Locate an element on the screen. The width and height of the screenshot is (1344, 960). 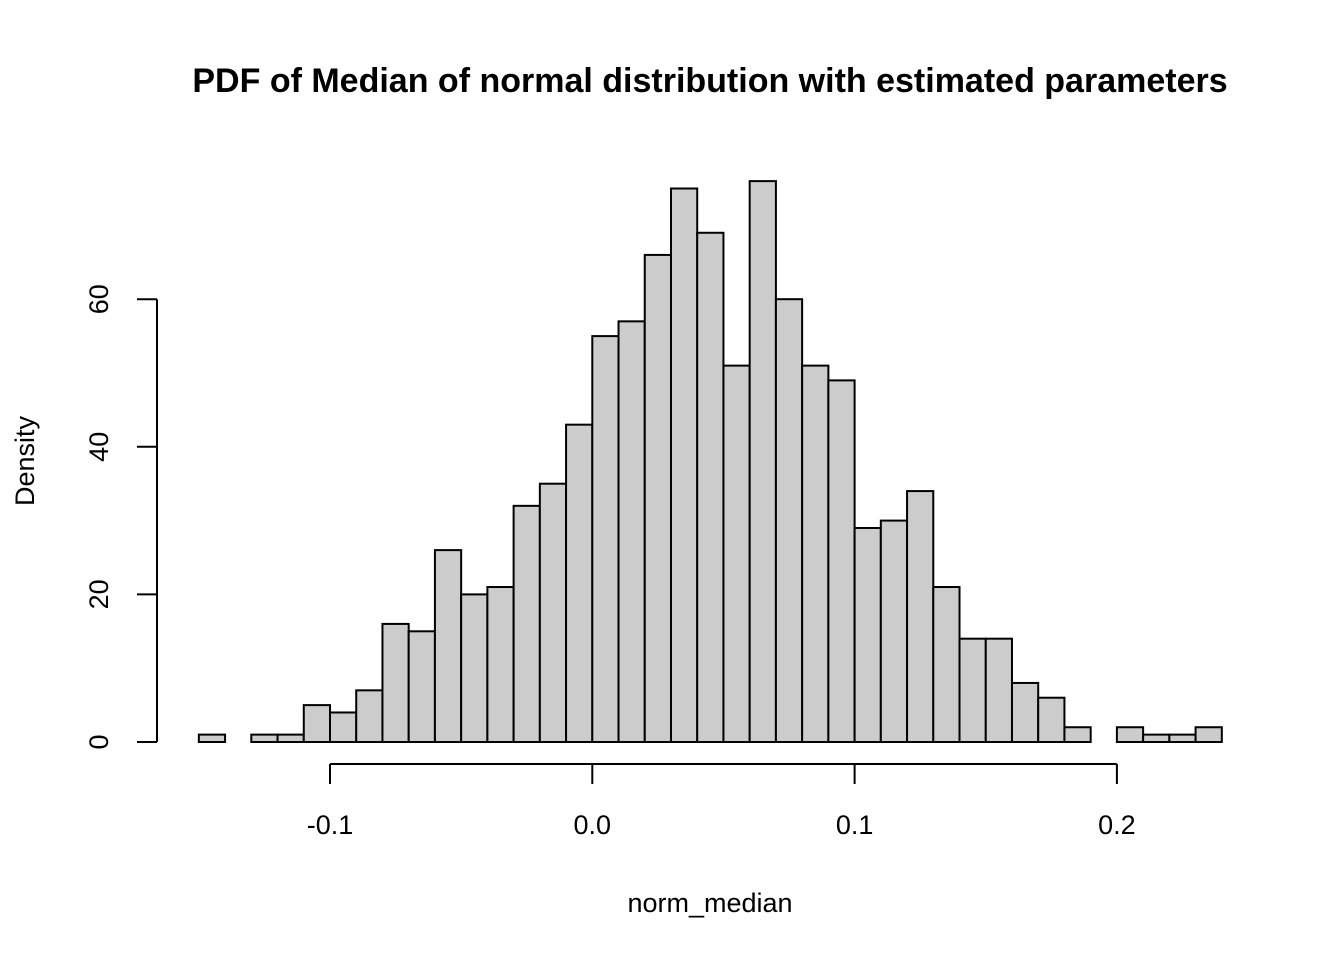
x-axis-label: norm_median is located at coordinates (709, 903).